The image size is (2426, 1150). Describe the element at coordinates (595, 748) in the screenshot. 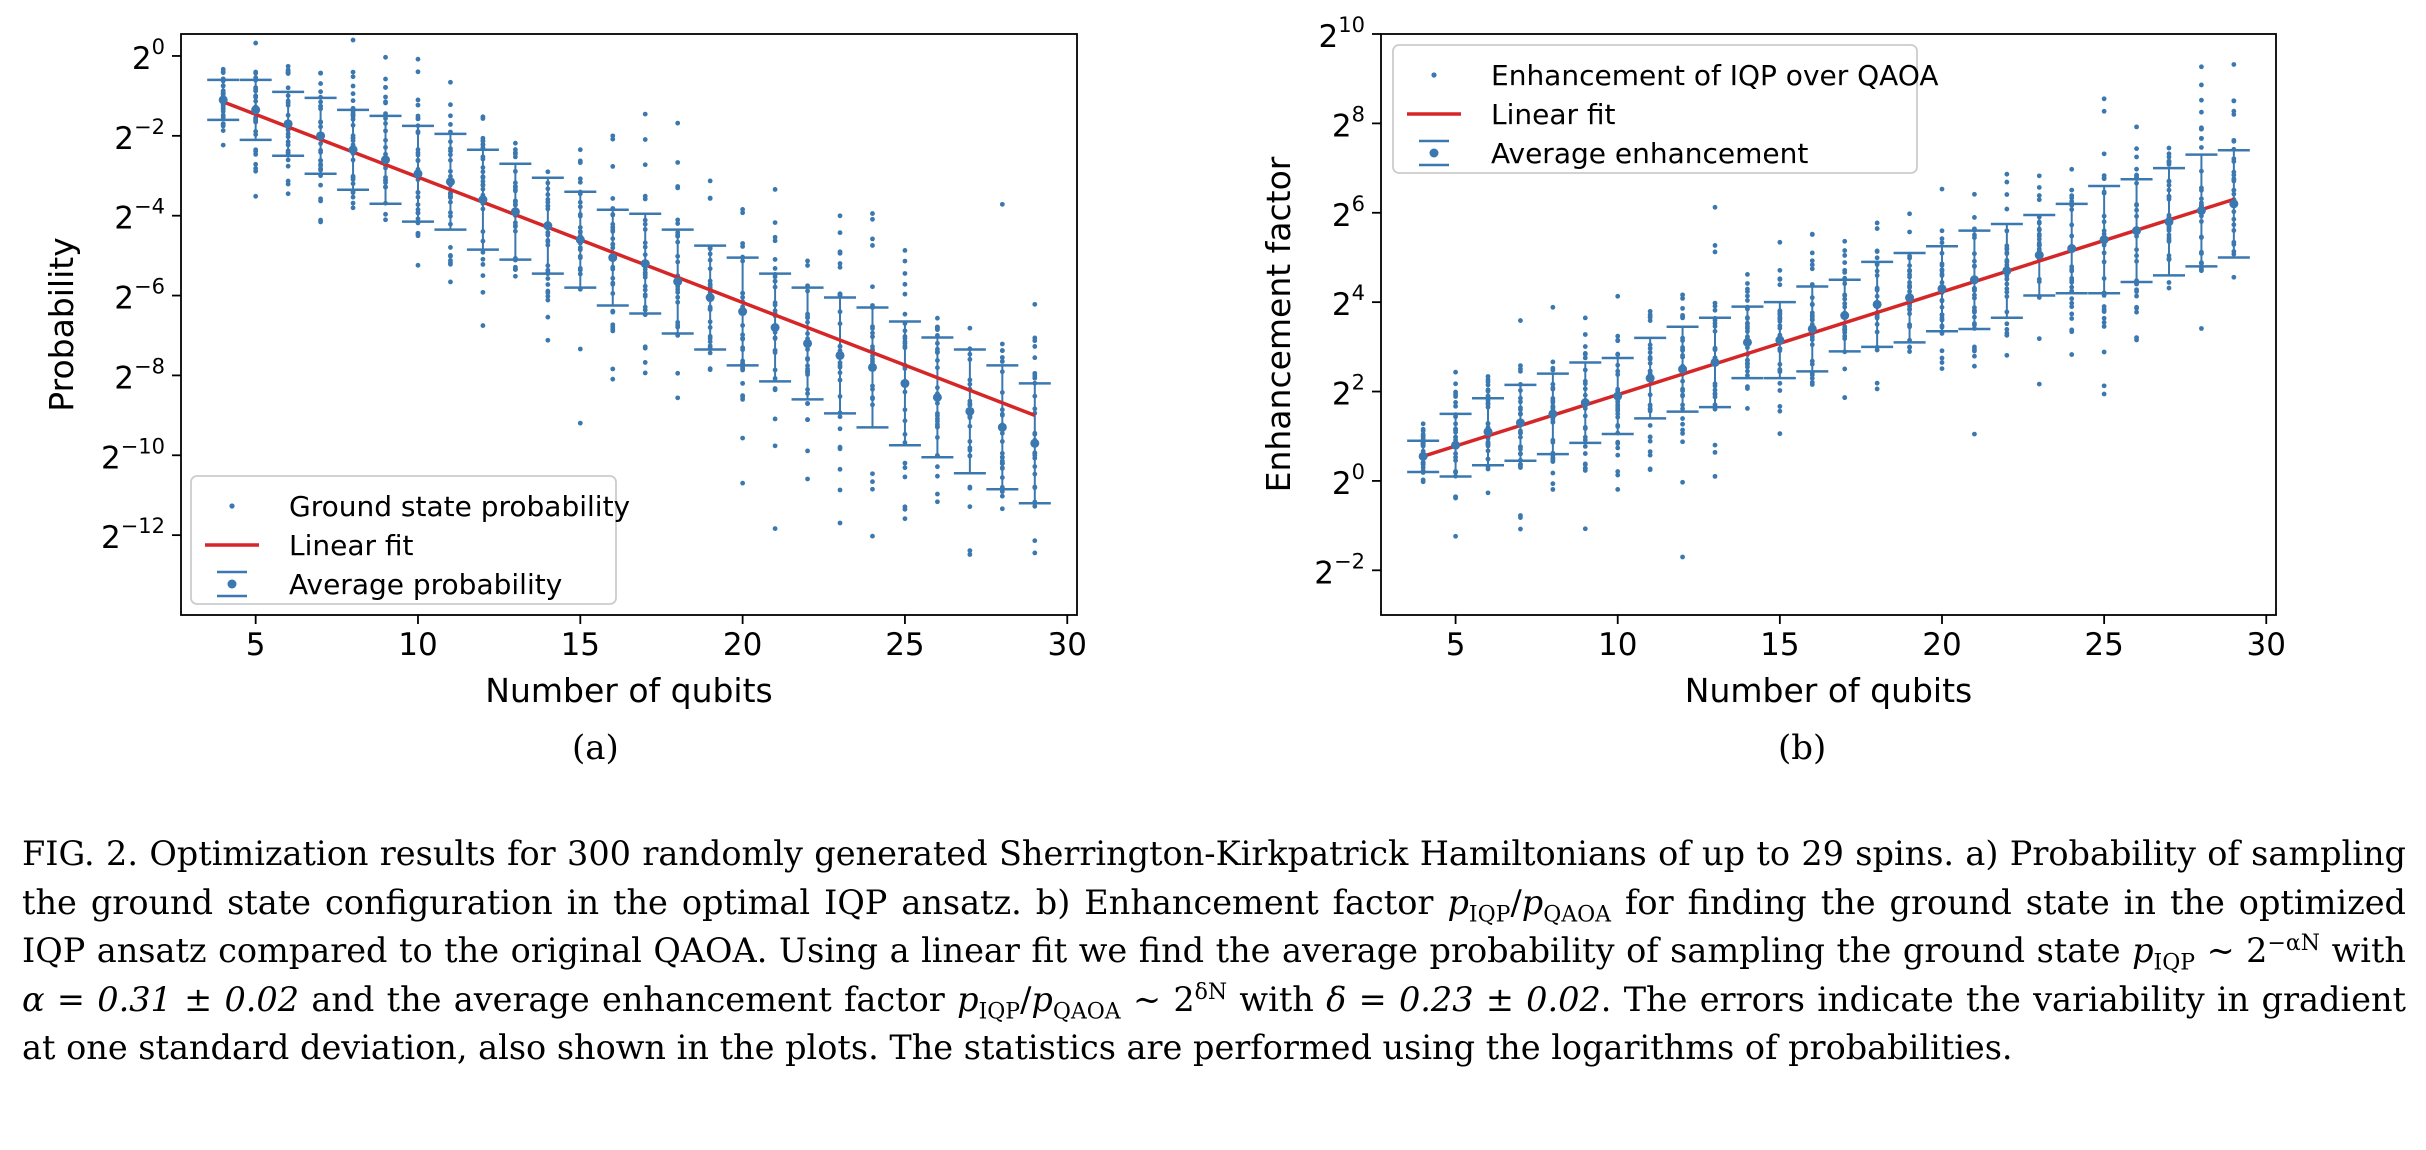

I see `panel-a-label: (a)` at that location.